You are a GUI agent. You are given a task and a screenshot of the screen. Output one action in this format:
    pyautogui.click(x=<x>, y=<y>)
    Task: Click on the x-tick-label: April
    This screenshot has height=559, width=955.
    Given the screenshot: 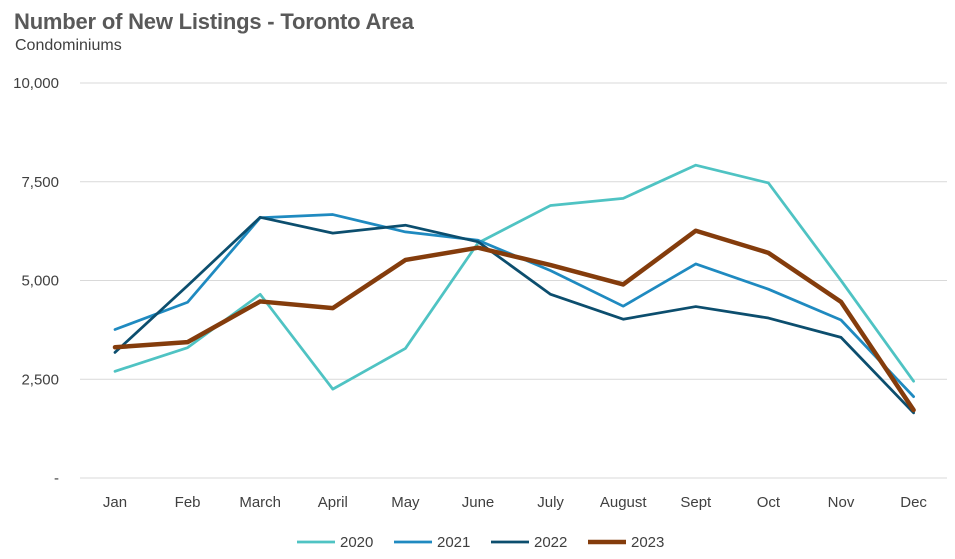 What is the action you would take?
    pyautogui.click(x=333, y=502)
    